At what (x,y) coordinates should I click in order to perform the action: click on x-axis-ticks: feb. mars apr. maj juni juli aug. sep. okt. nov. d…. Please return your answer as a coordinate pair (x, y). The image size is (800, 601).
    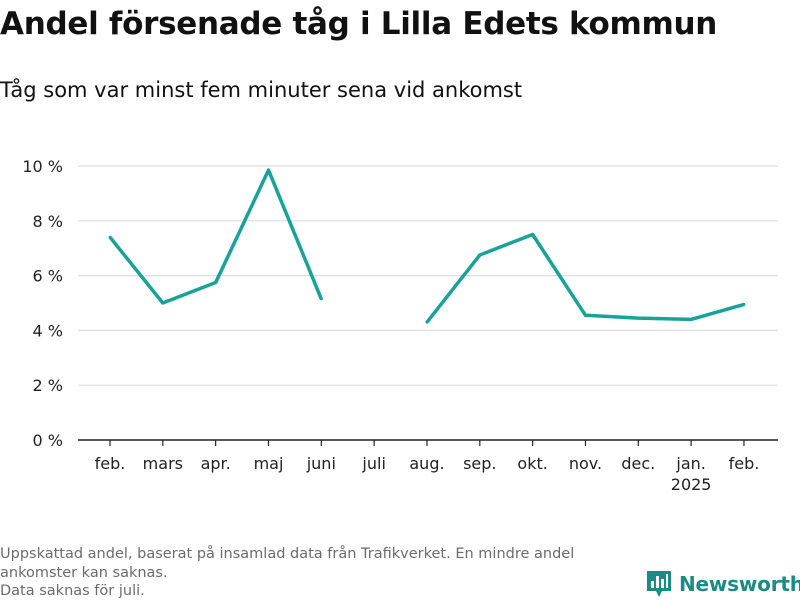
    Looking at the image, I should click on (427, 467).